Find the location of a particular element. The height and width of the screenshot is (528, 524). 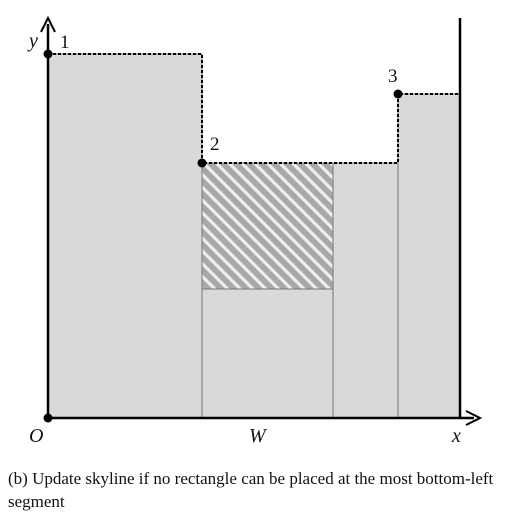

block-middle-right is located at coordinates (365, 290).